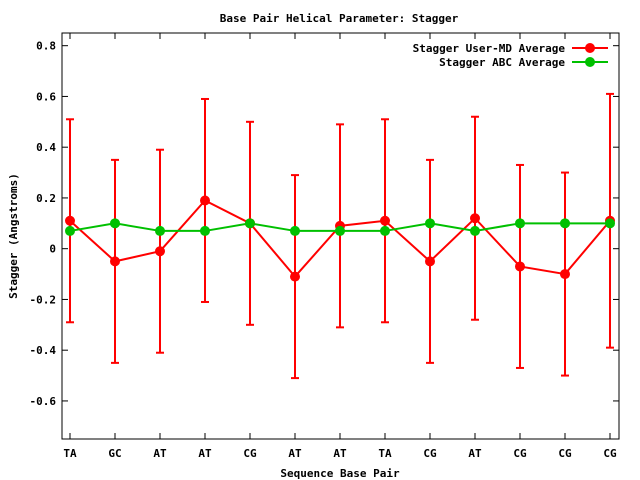  I want to click on y-tick-label: 0.6, so click(46, 96).